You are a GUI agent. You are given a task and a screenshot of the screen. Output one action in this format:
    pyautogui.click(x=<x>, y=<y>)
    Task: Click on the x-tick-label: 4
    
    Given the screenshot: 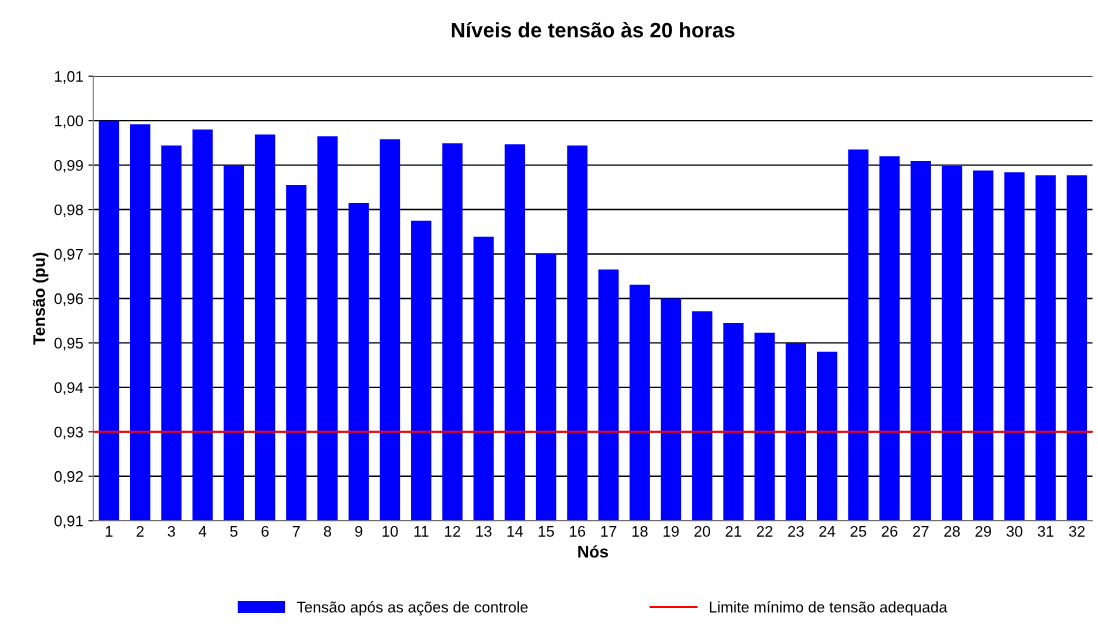 What is the action you would take?
    pyautogui.click(x=202, y=531)
    